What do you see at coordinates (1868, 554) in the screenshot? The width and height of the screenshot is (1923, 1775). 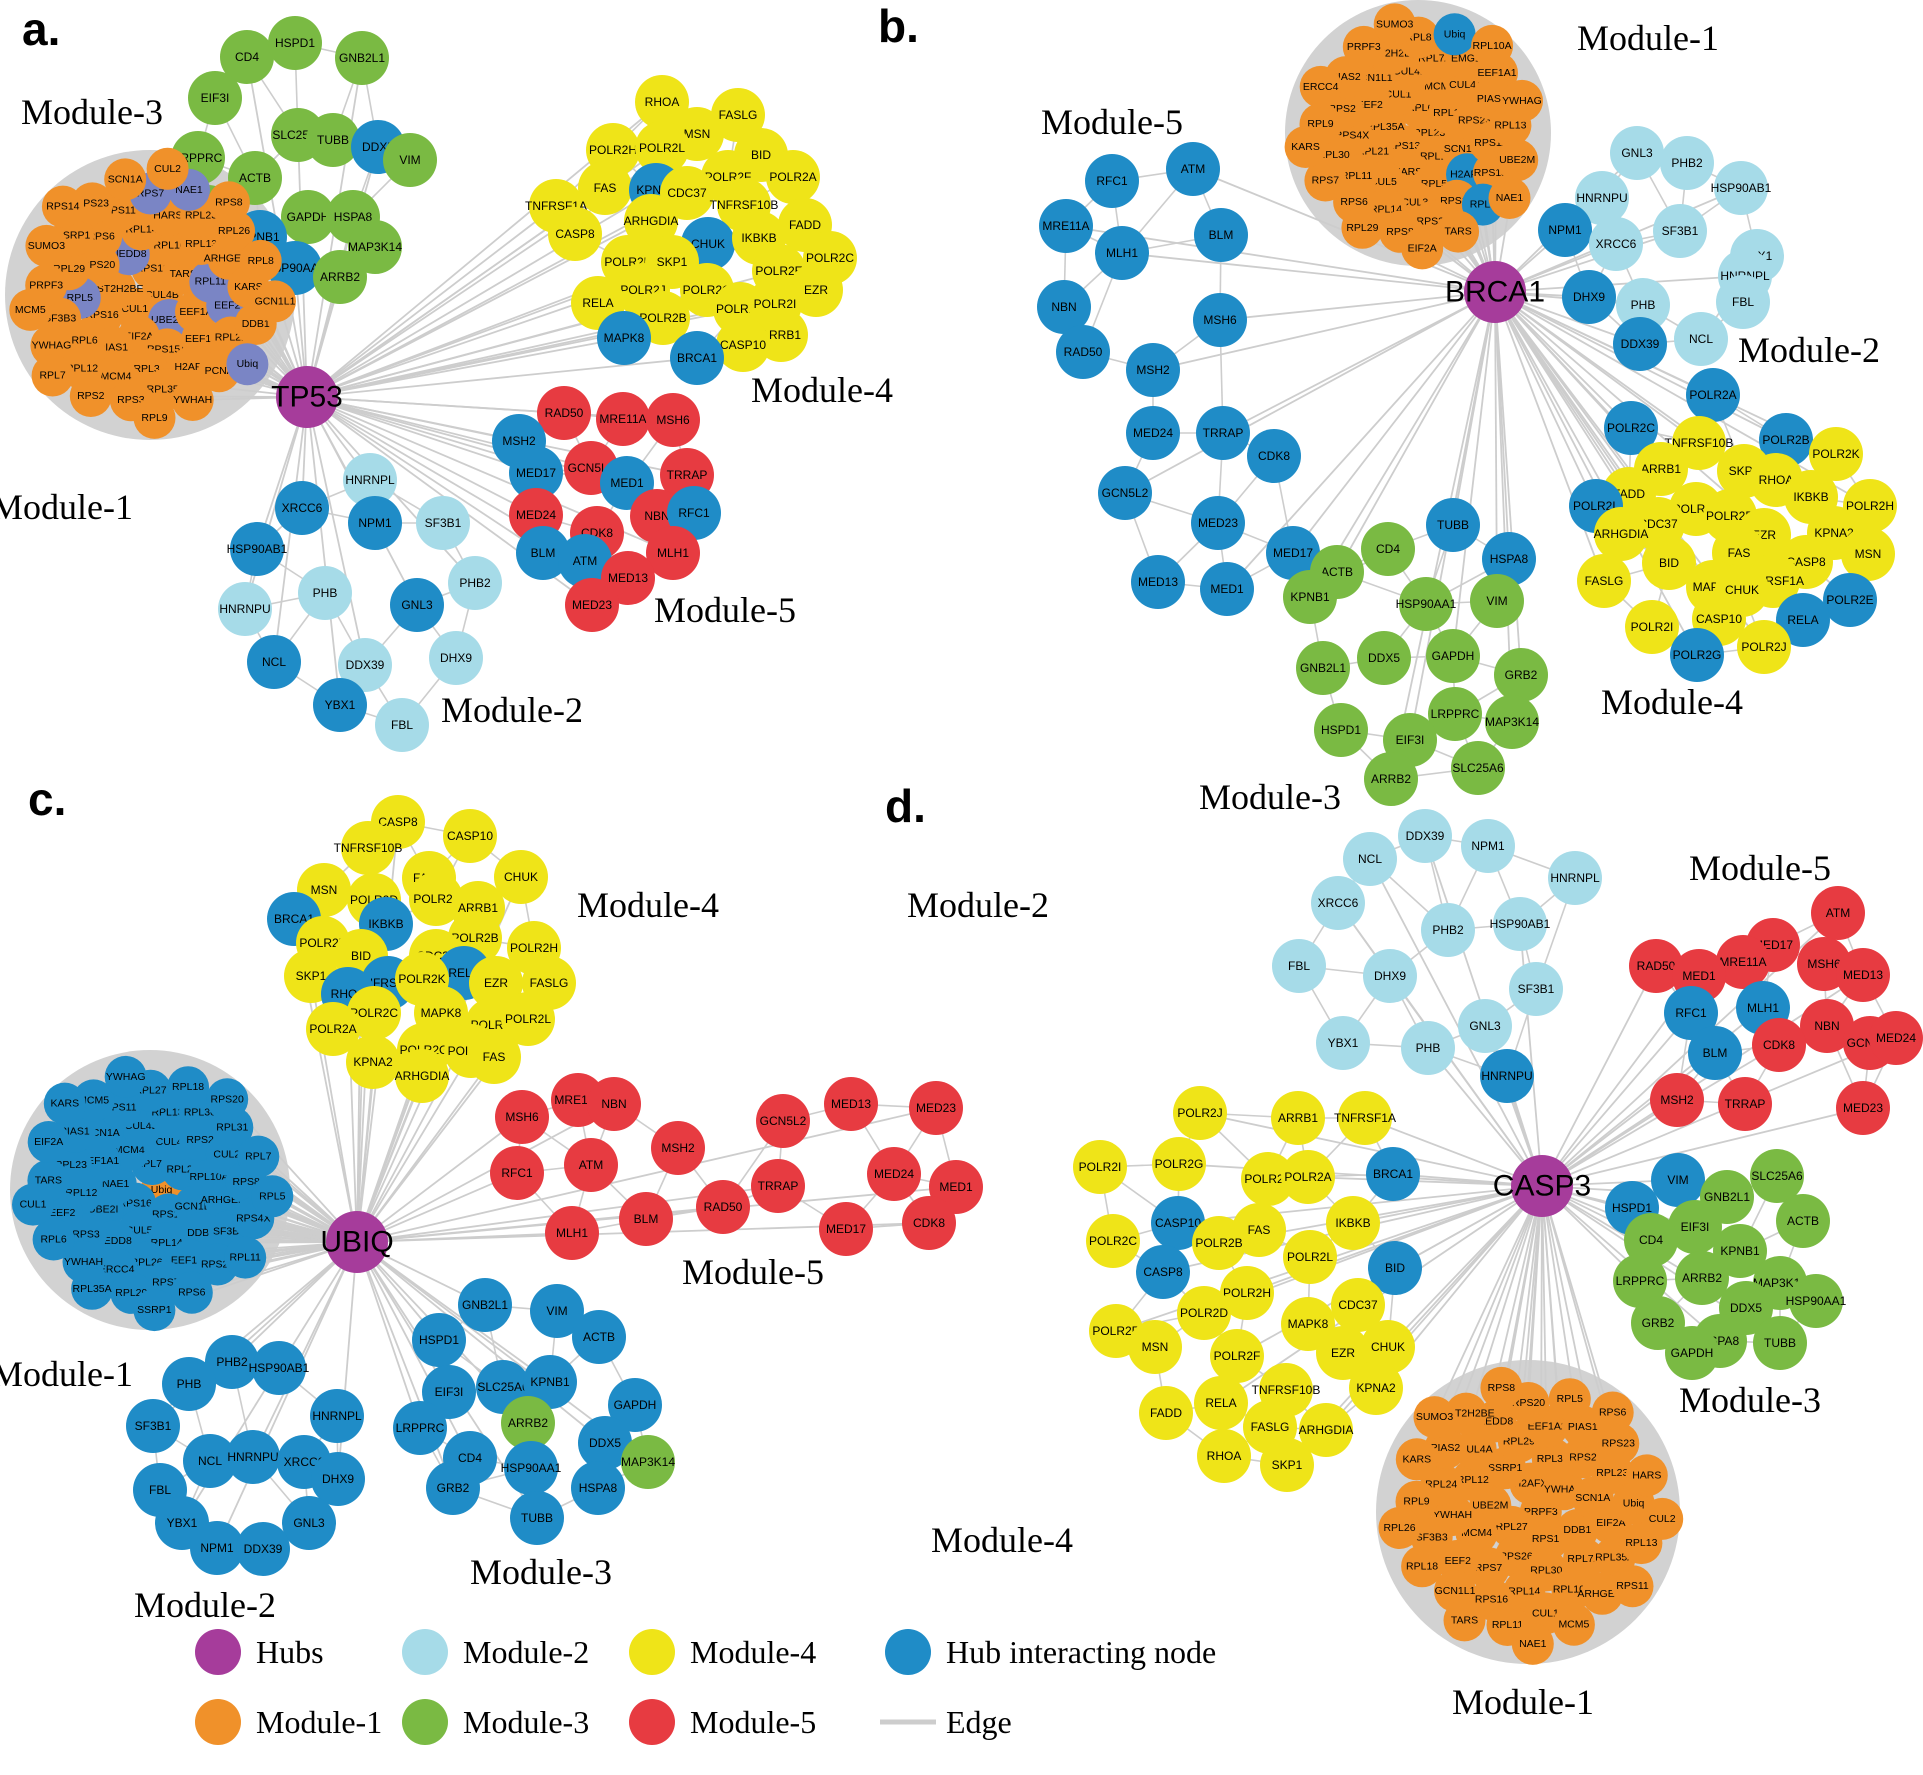 I see `node-MSN: MSN` at bounding box center [1868, 554].